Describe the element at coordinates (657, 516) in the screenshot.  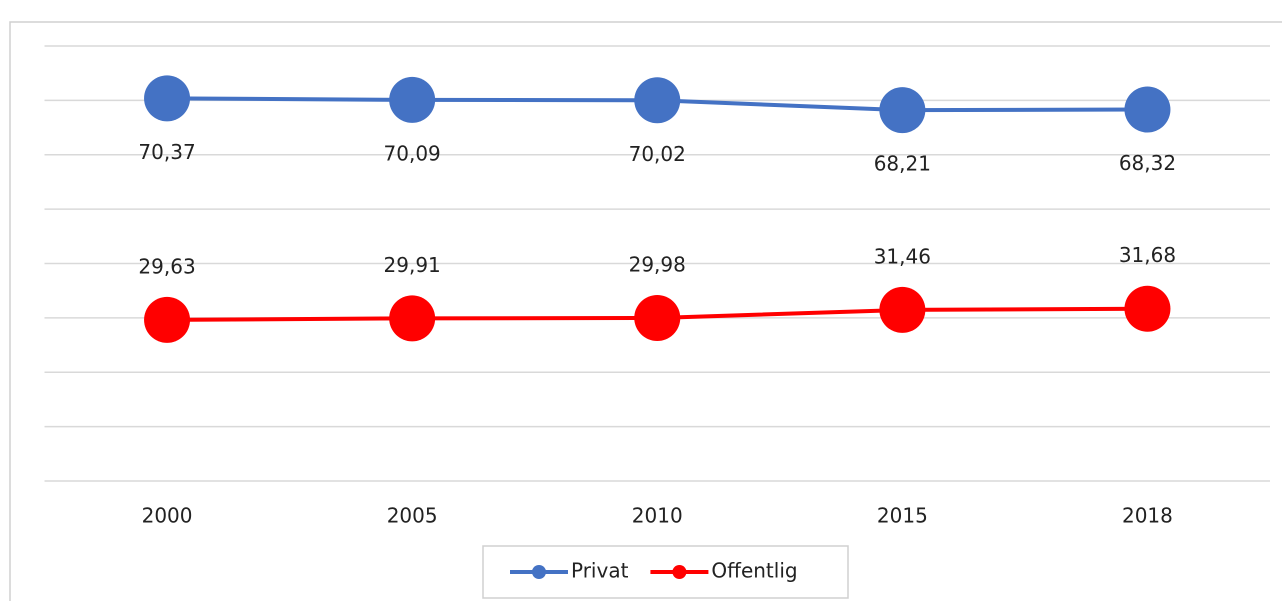
I see `x-tick-label: 2010` at that location.